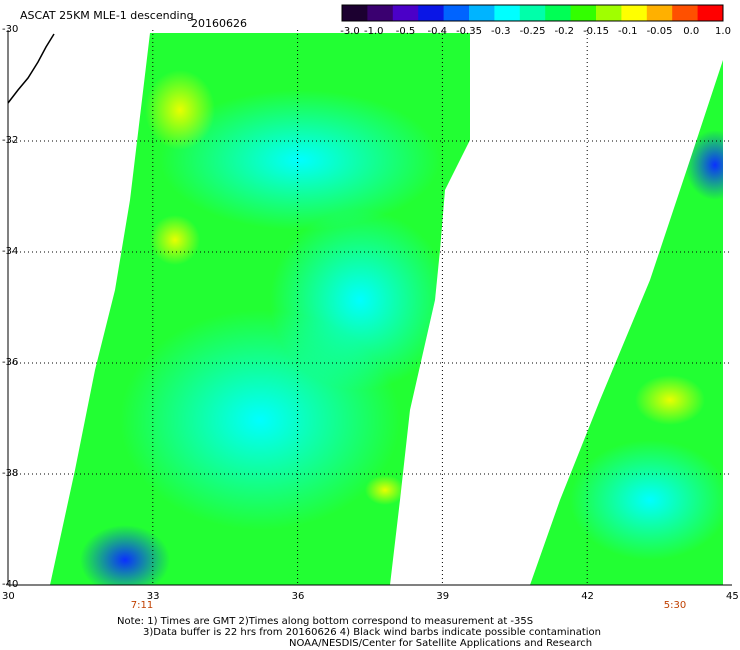  What do you see at coordinates (373, 31) in the screenshot?
I see `colorbar-tick-label: -1.0` at bounding box center [373, 31].